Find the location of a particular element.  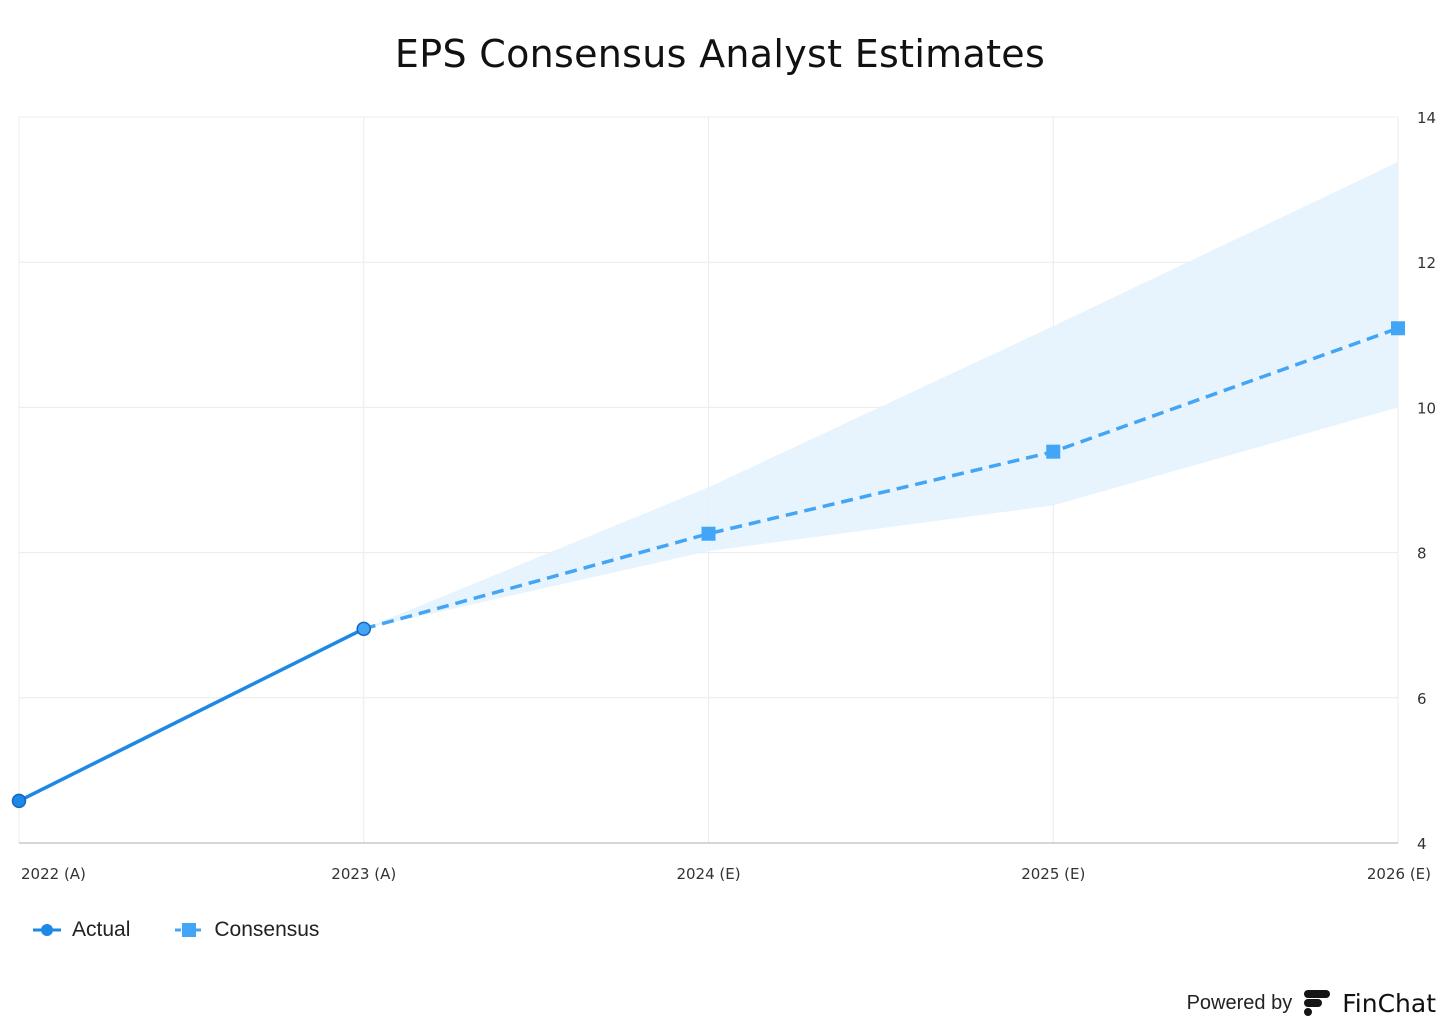

y-tick-label: 14 is located at coordinates (1426, 118).